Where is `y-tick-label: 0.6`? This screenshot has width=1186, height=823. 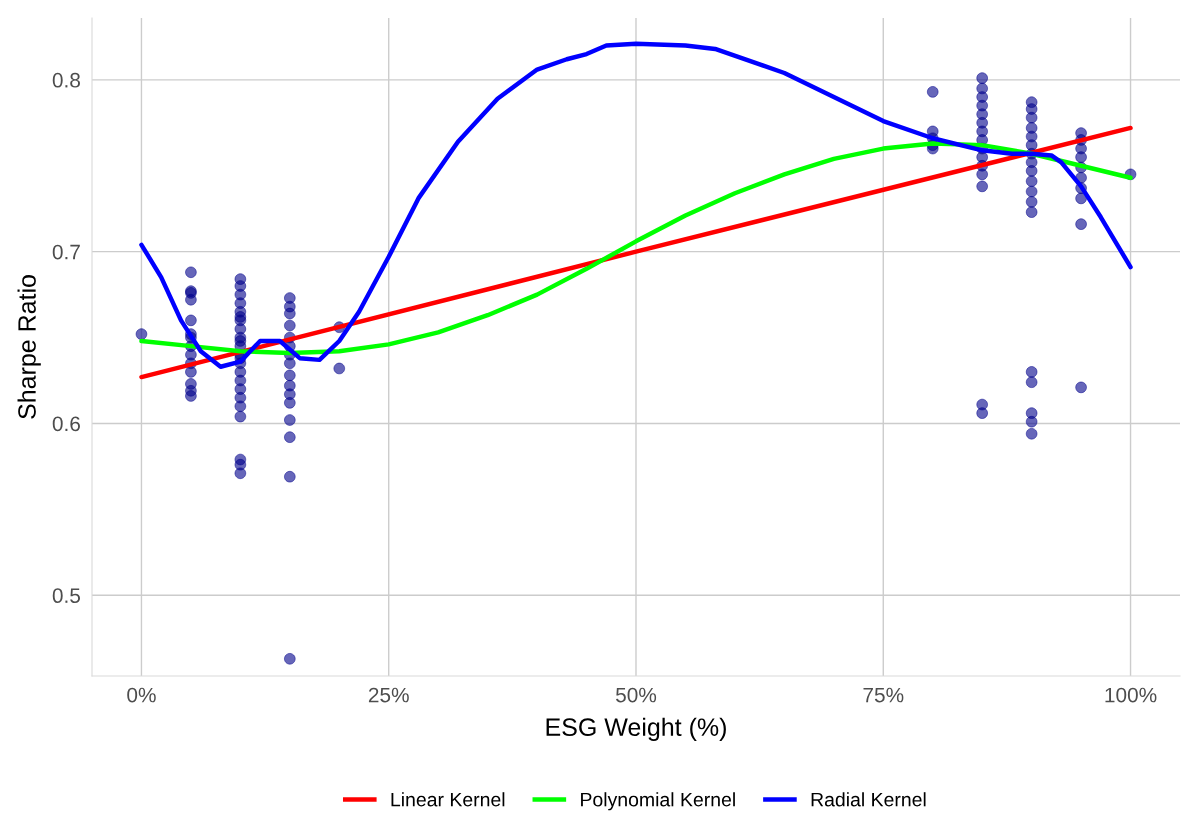
y-tick-label: 0.6 is located at coordinates (66, 424).